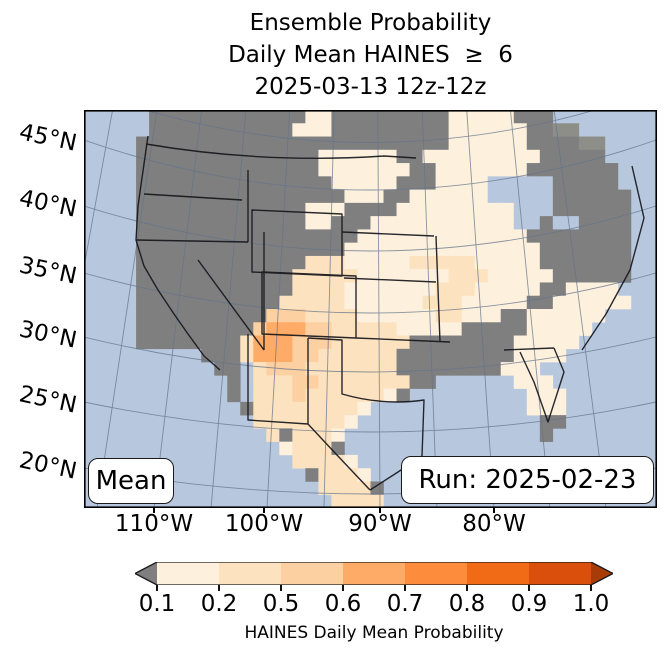  Describe the element at coordinates (264, 524) in the screenshot. I see `lon-tick-label: 100°W` at that location.